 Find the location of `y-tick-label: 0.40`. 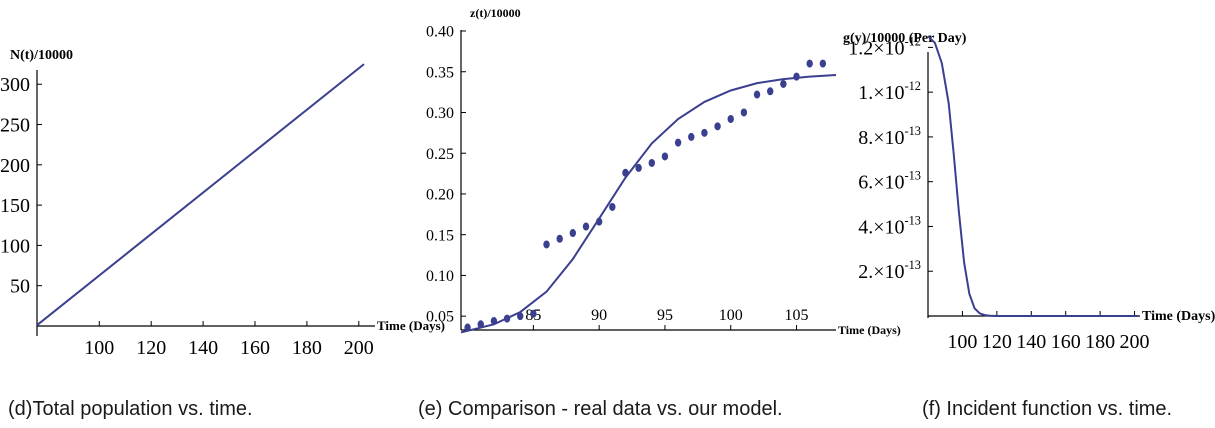

y-tick-label: 0.40 is located at coordinates (440, 32).